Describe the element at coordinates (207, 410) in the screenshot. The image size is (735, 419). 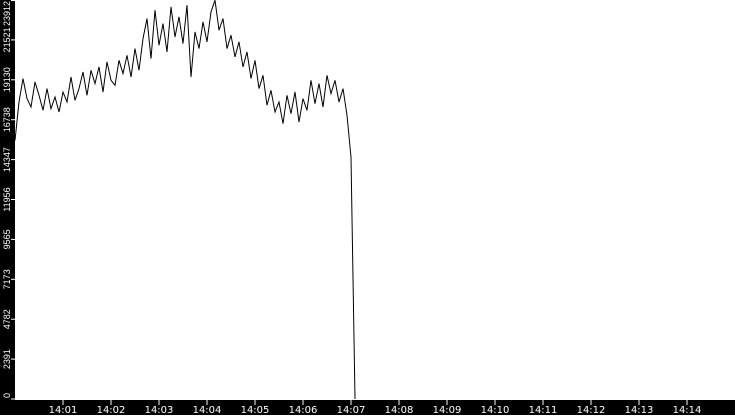
I see `x-tick-label: 14:04` at that location.